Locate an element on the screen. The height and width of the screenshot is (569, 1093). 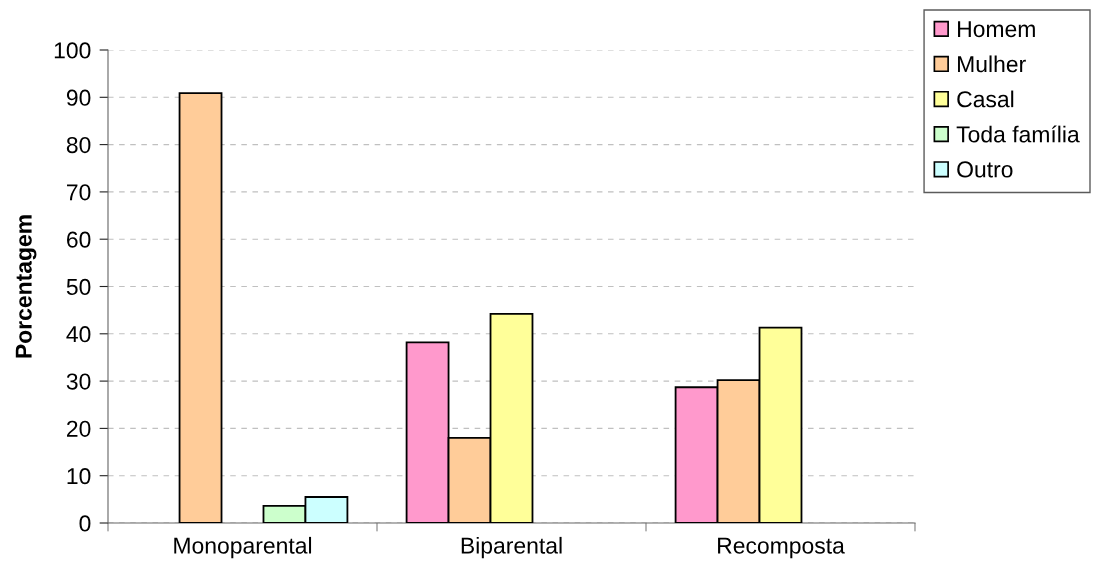
x-tick-label: Biparental is located at coordinates (511, 547).